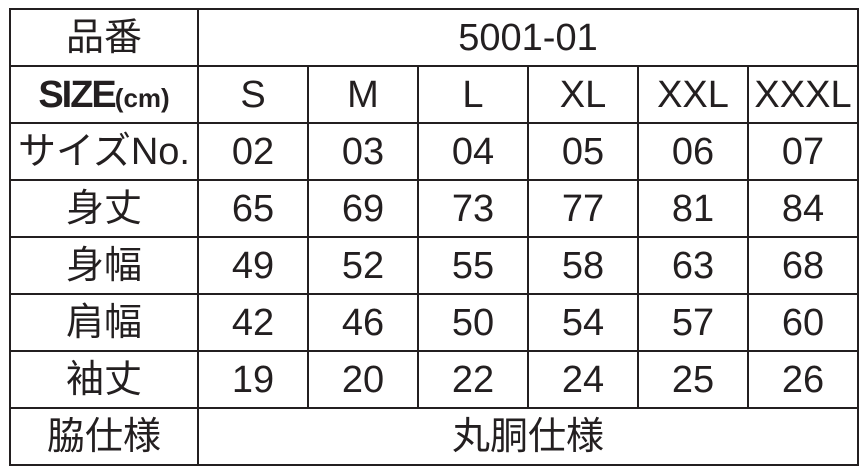 The height and width of the screenshot is (471, 868). I want to click on side-spec-label: 脇仕様, so click(104, 436).